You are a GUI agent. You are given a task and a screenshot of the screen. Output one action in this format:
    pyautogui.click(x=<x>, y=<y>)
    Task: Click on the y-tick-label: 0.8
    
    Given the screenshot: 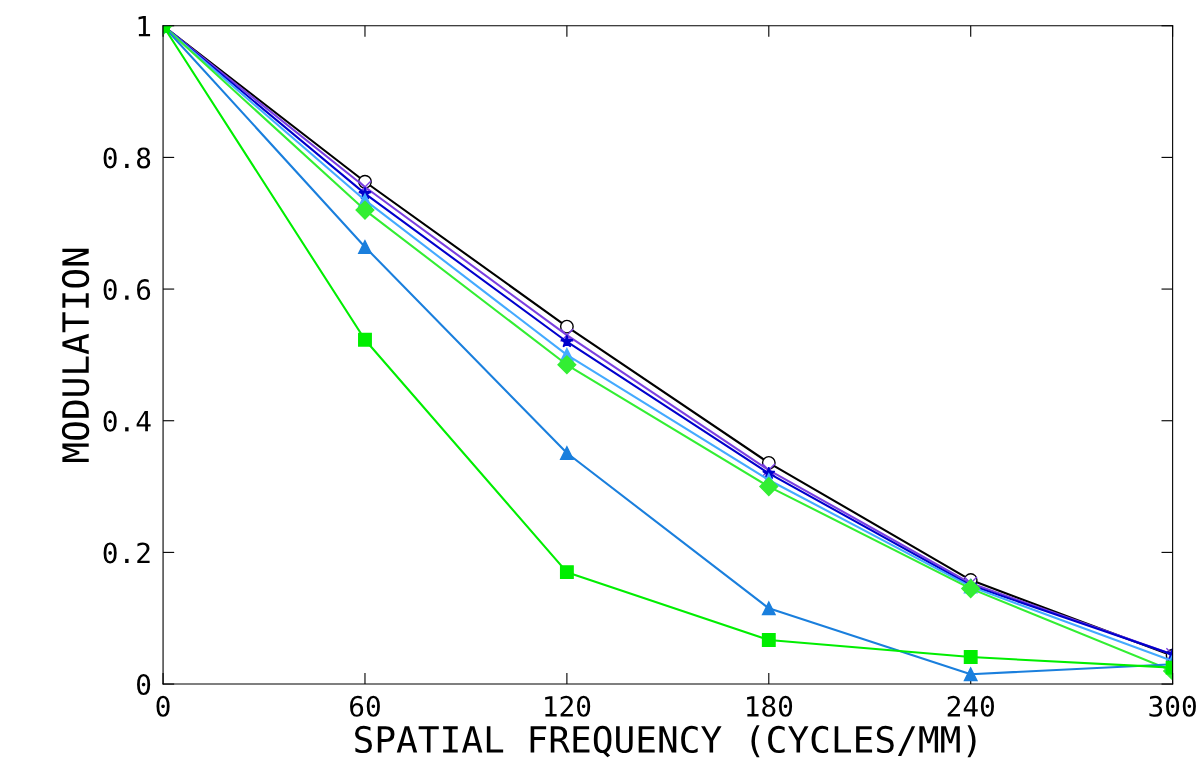 What is the action you would take?
    pyautogui.click(x=127, y=158)
    